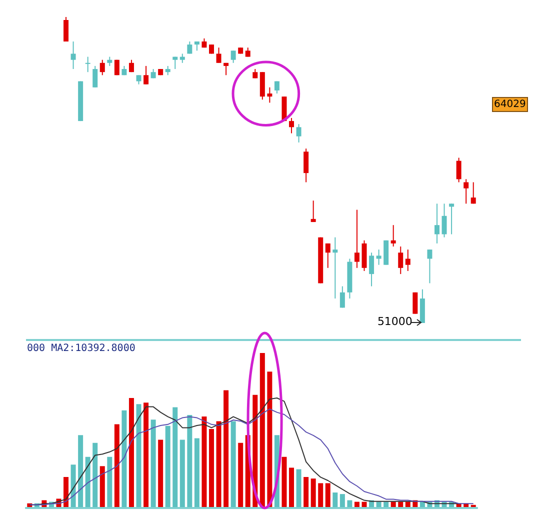  What do you see at coordinates (510, 104) in the screenshot?
I see `text: 64029` at bounding box center [510, 104].